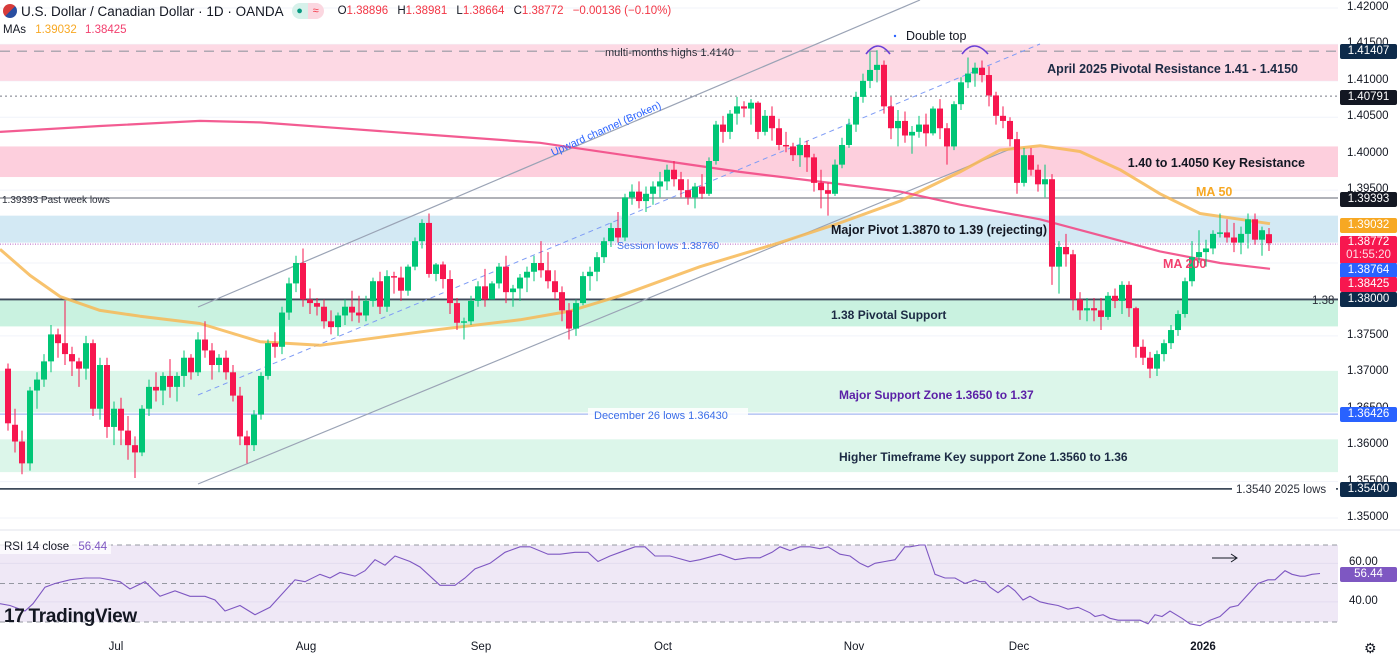 The image size is (1400, 658). Describe the element at coordinates (306, 647) in the screenshot. I see `time-tick: Aug` at that location.